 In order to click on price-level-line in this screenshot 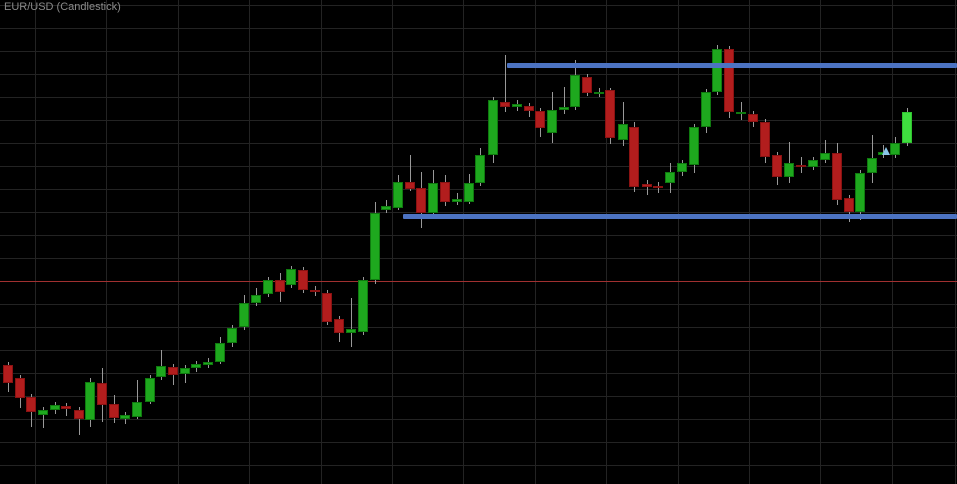, I will do `click(478, 281)`.